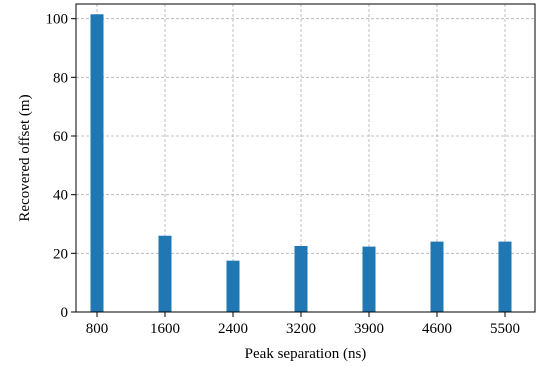  I want to click on y-tick-label: 0, so click(65, 313).